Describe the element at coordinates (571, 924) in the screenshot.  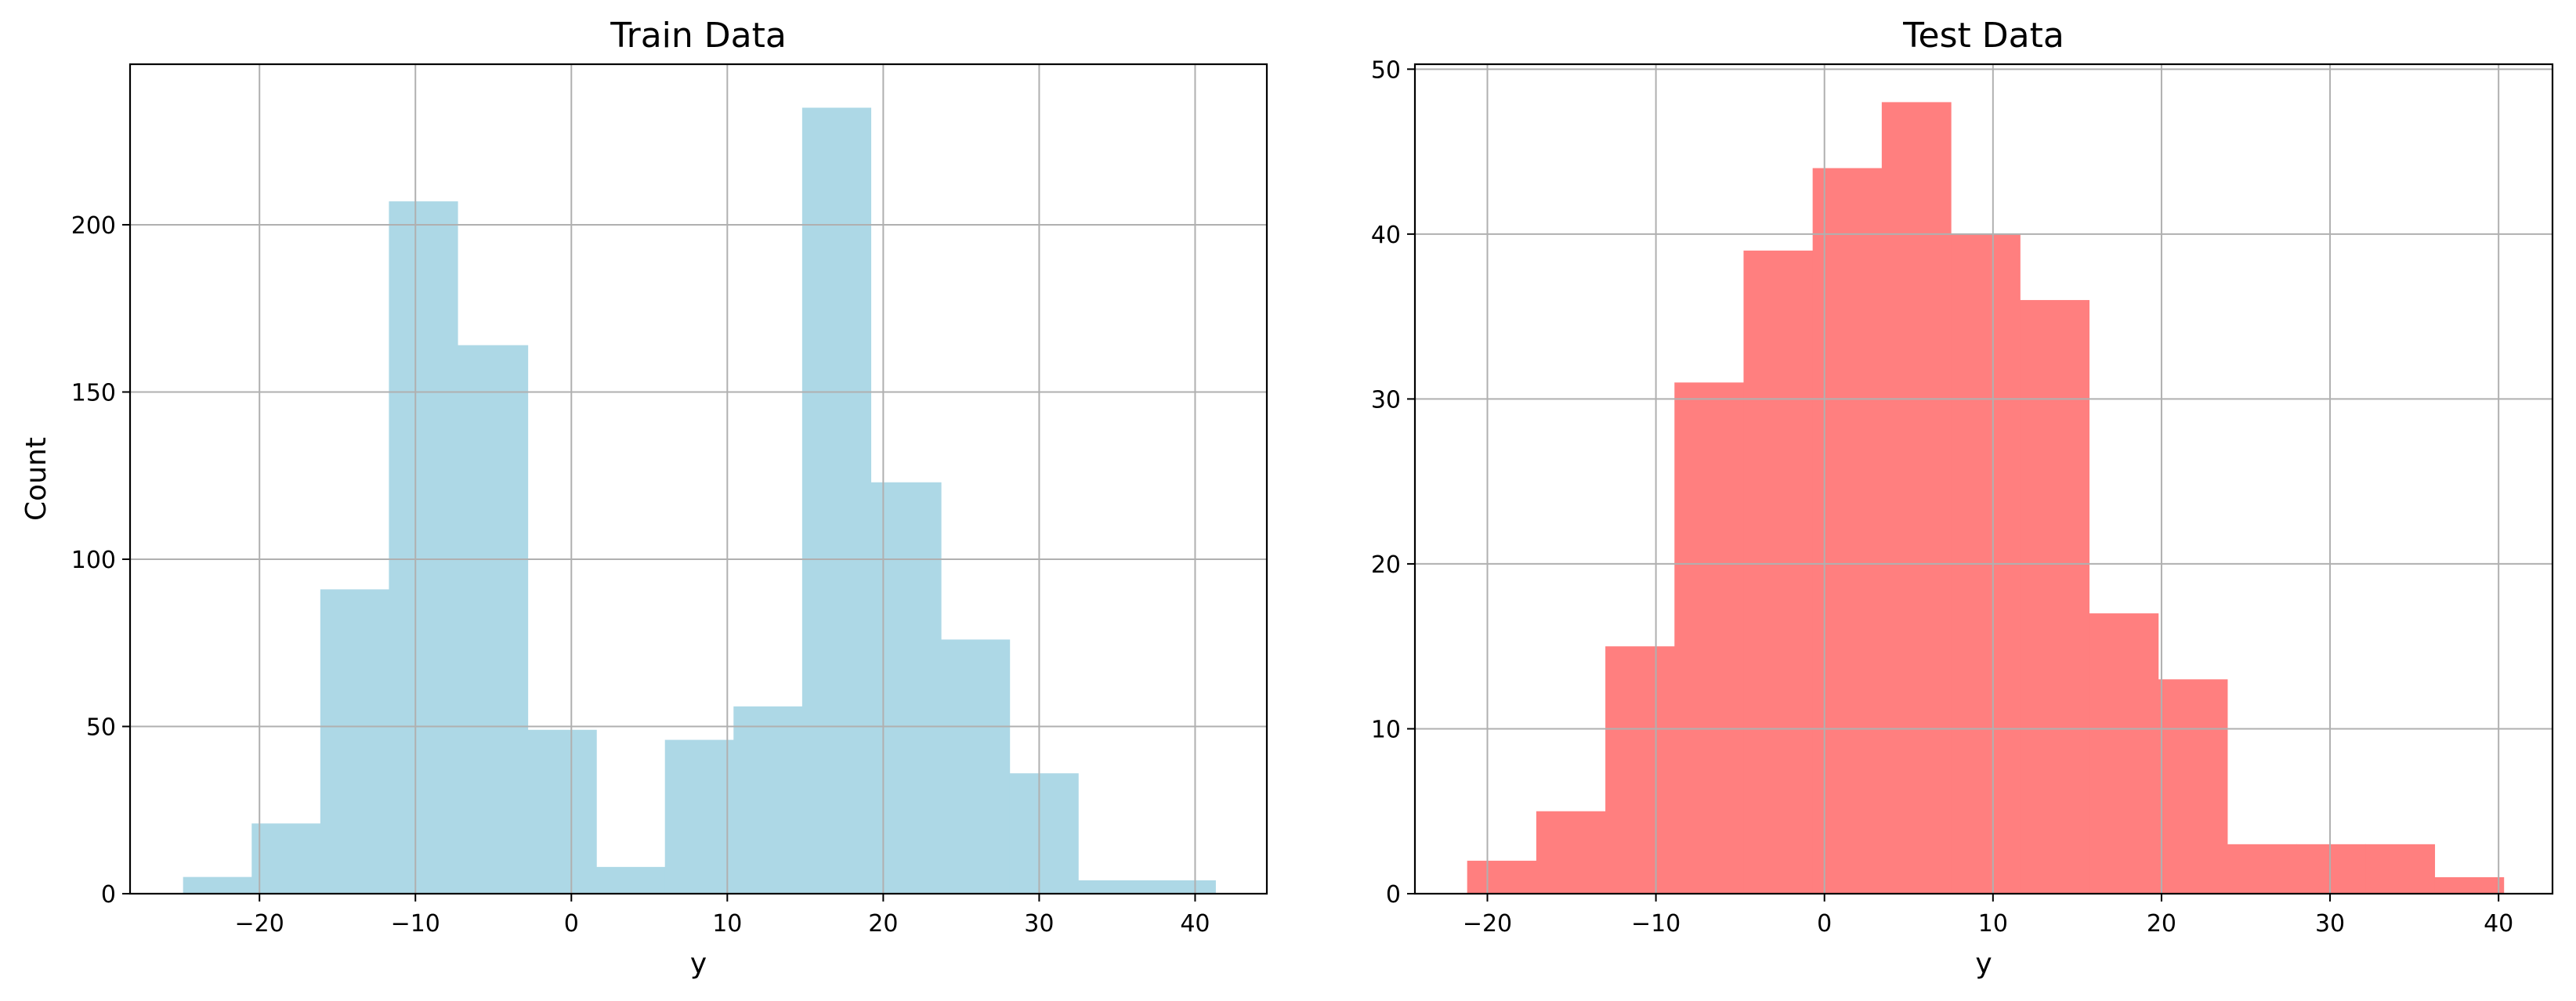
I see `train-x-tick-label: 0` at that location.